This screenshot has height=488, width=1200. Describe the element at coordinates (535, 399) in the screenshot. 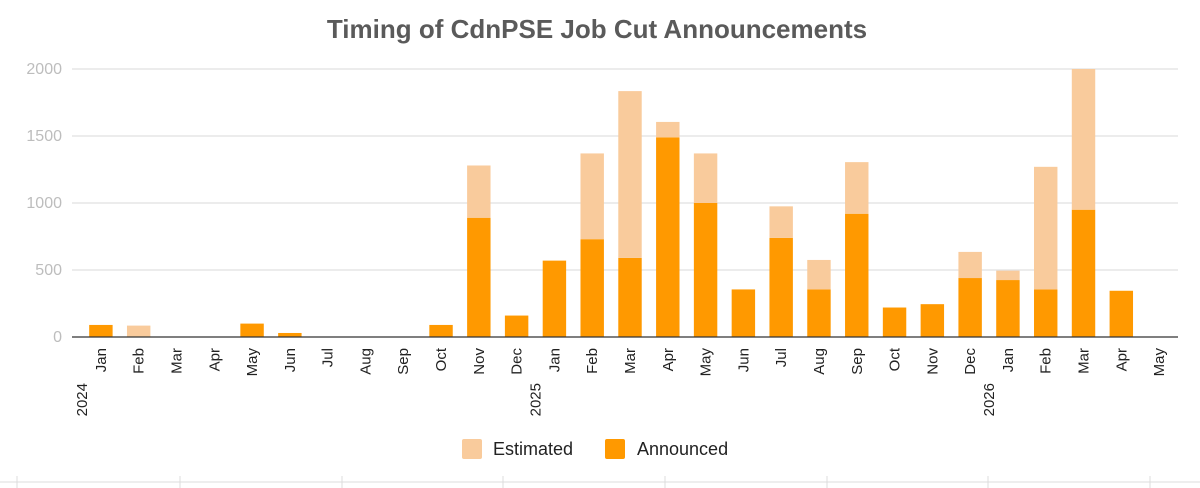

I see `year-label: 2025` at that location.